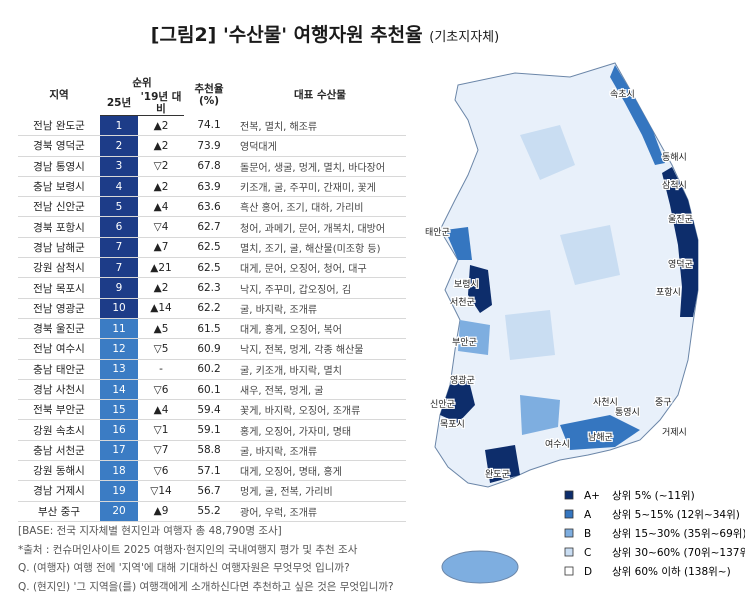 Image resolution: width=750 pixels, height=611 pixels. What do you see at coordinates (59, 491) in the screenshot?
I see `region: 경남 거제시` at bounding box center [59, 491].